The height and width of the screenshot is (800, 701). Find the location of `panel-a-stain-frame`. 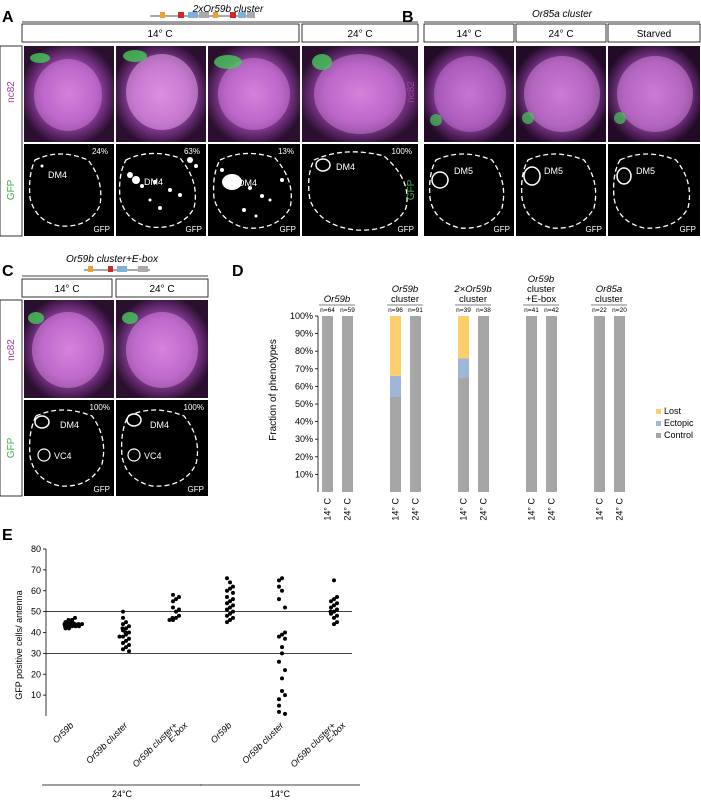

panel-a-stain-frame is located at coordinates (11, 141).